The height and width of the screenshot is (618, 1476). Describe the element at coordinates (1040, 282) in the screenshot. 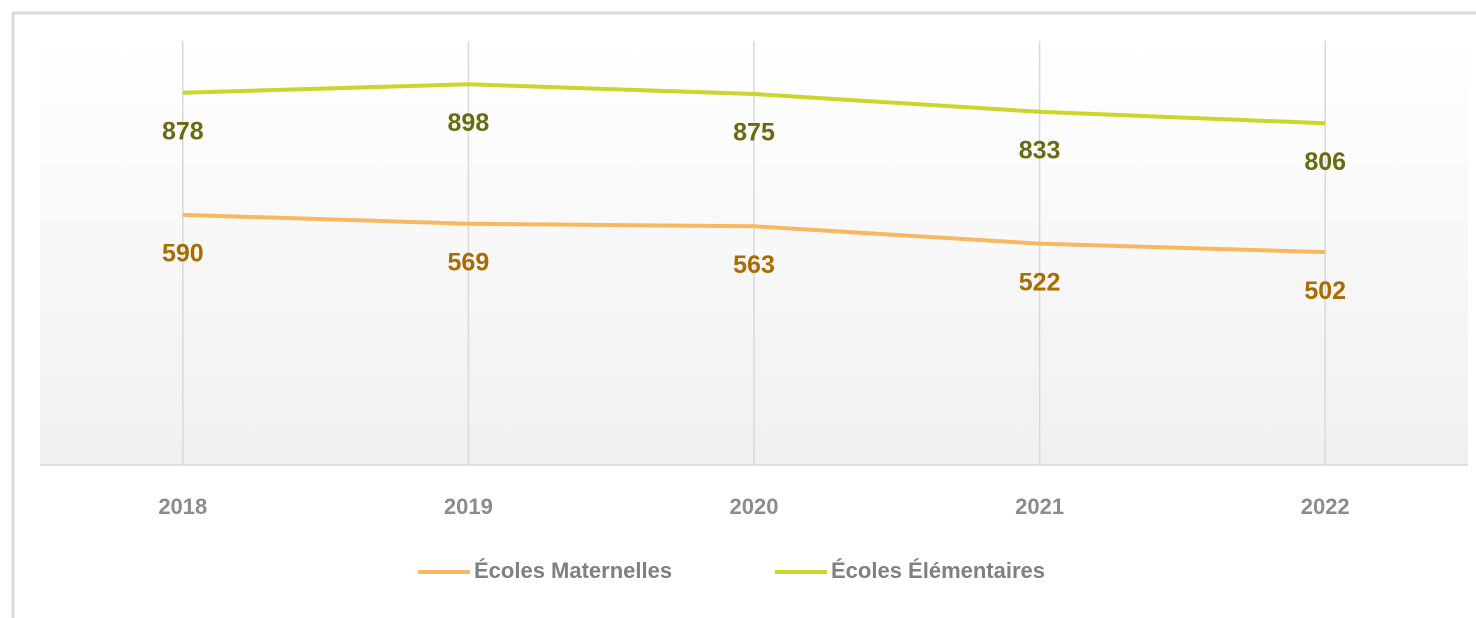

I see `data-label: 522` at that location.